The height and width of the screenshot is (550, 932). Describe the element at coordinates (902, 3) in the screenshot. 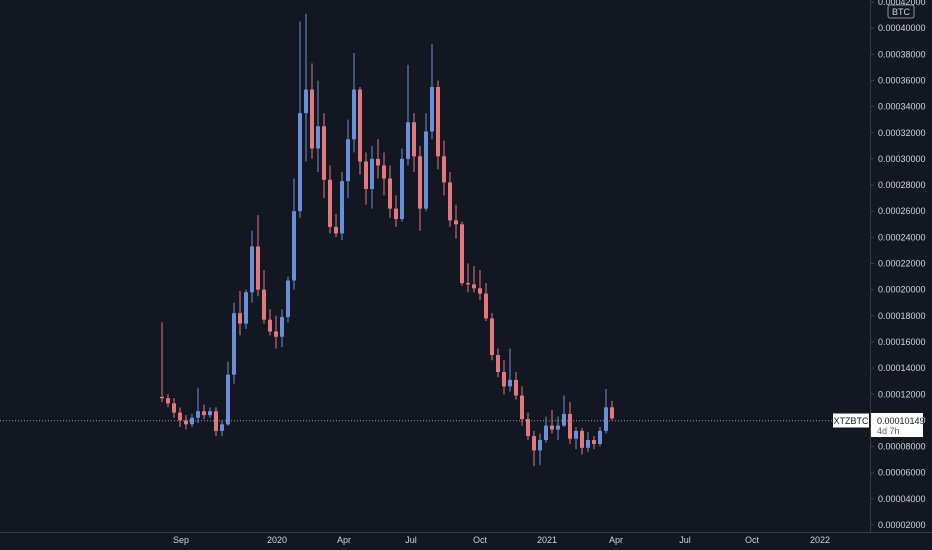

I see `price-tick-label: 0.00042000` at that location.